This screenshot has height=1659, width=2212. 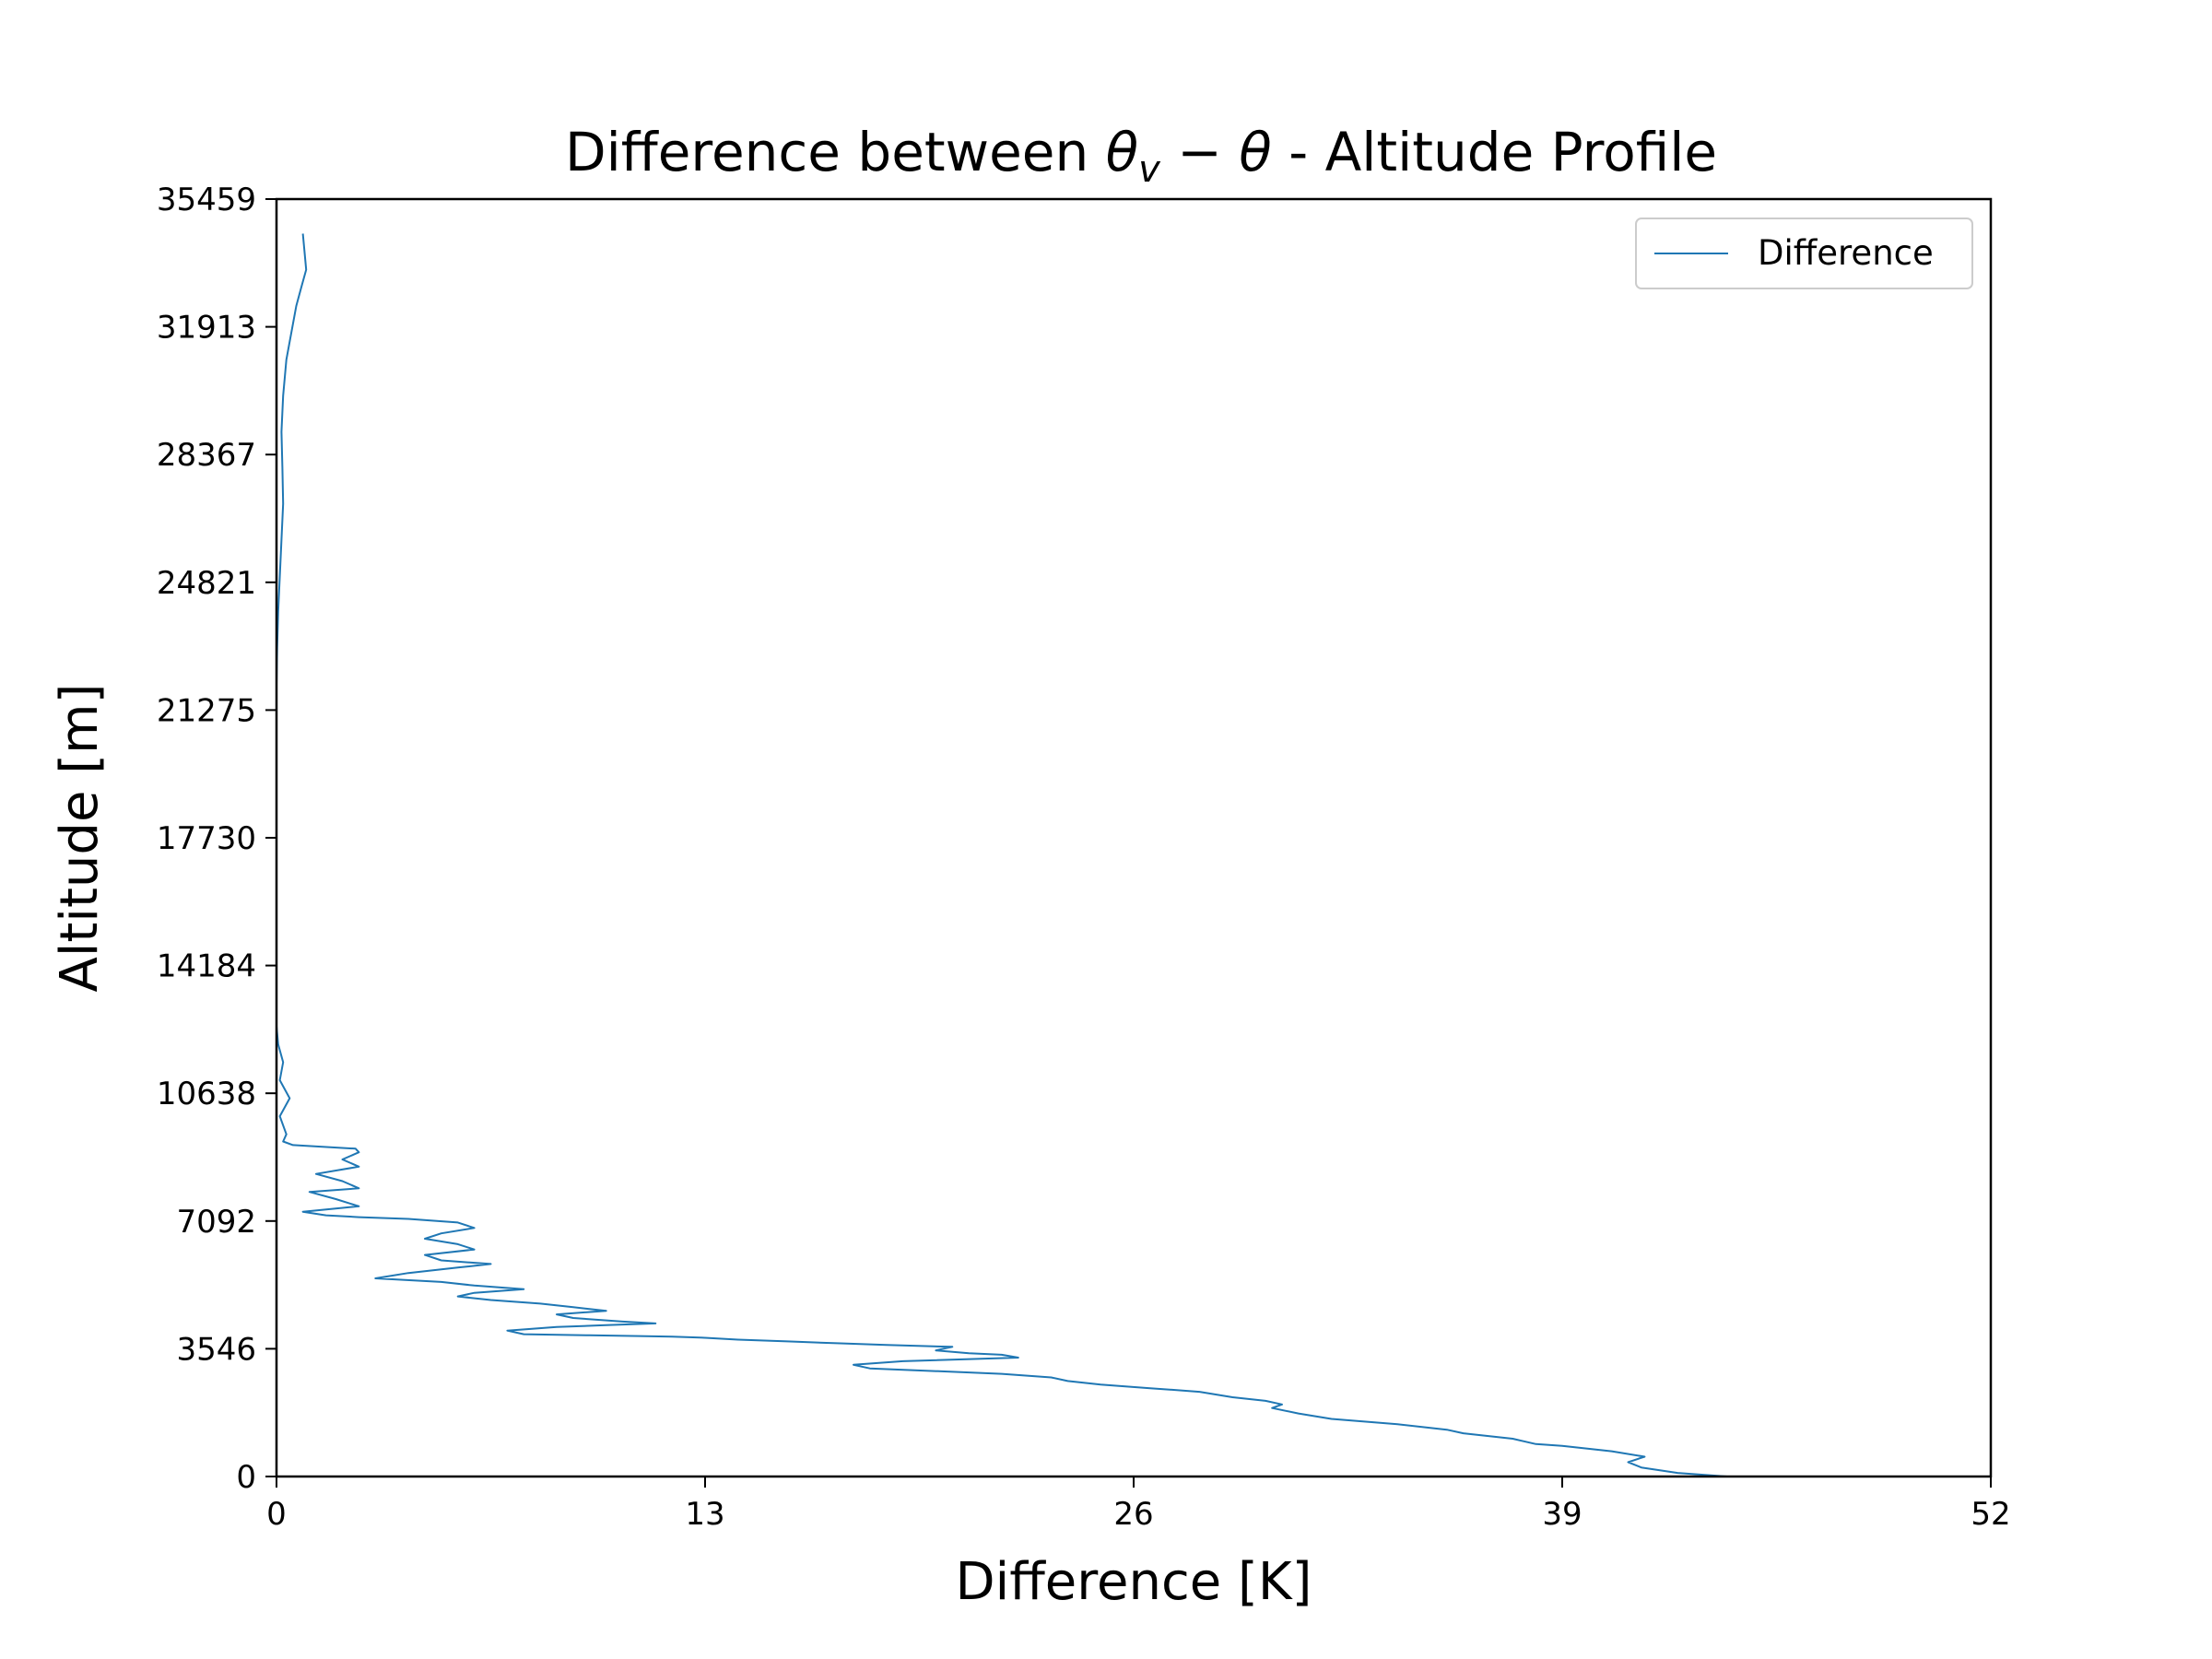 What do you see at coordinates (206, 200) in the screenshot?
I see `y-tick-label: 35459` at bounding box center [206, 200].